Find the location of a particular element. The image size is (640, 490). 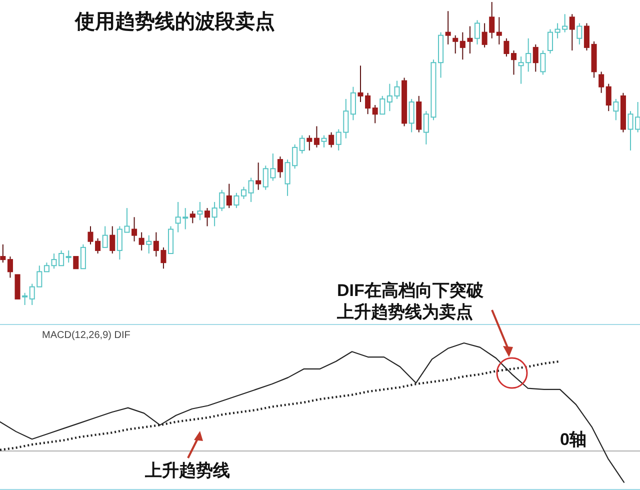

annotation: DIF在高档向下突破上升趋势线为卖点 is located at coordinates (410, 301).